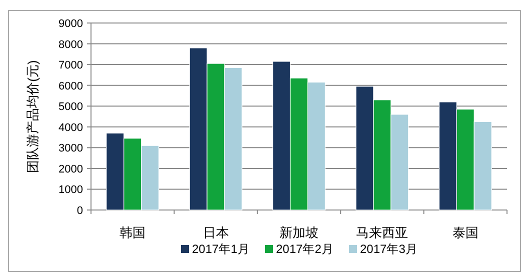 This screenshot has height=278, width=529. I want to click on legend-label: 2017年1月, so click(221, 249).